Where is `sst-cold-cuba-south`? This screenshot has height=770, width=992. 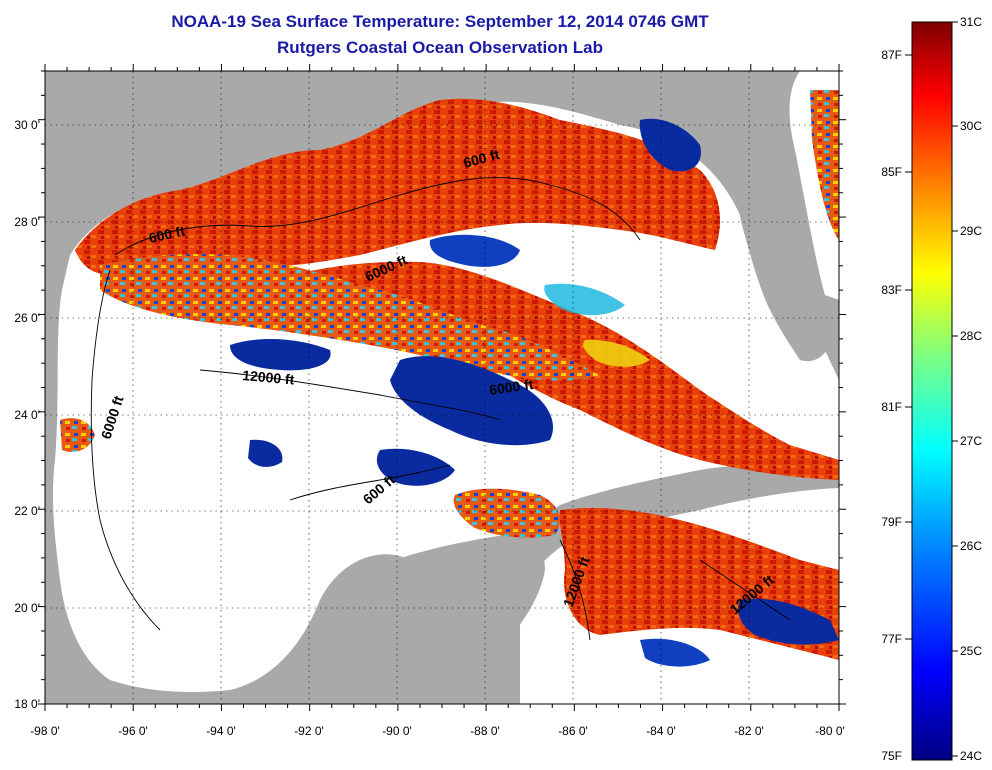
sst-cold-cuba-south is located at coordinates (675, 652).